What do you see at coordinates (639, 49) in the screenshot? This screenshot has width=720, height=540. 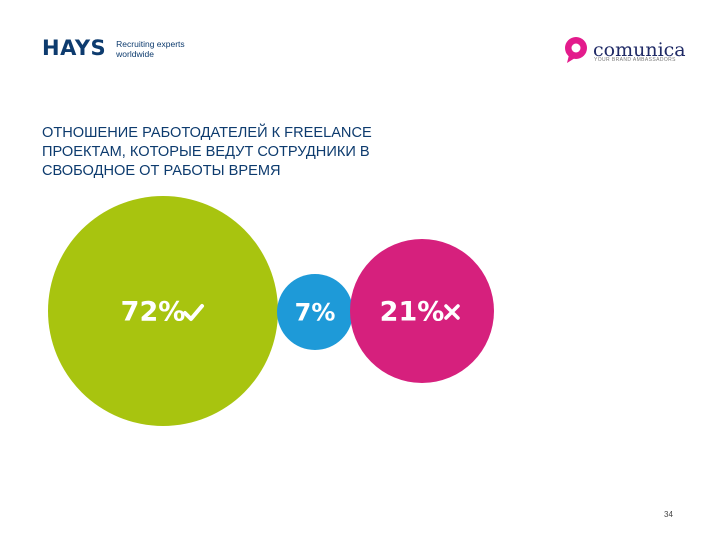 I see `comunica-wordmark: comunica` at bounding box center [639, 49].